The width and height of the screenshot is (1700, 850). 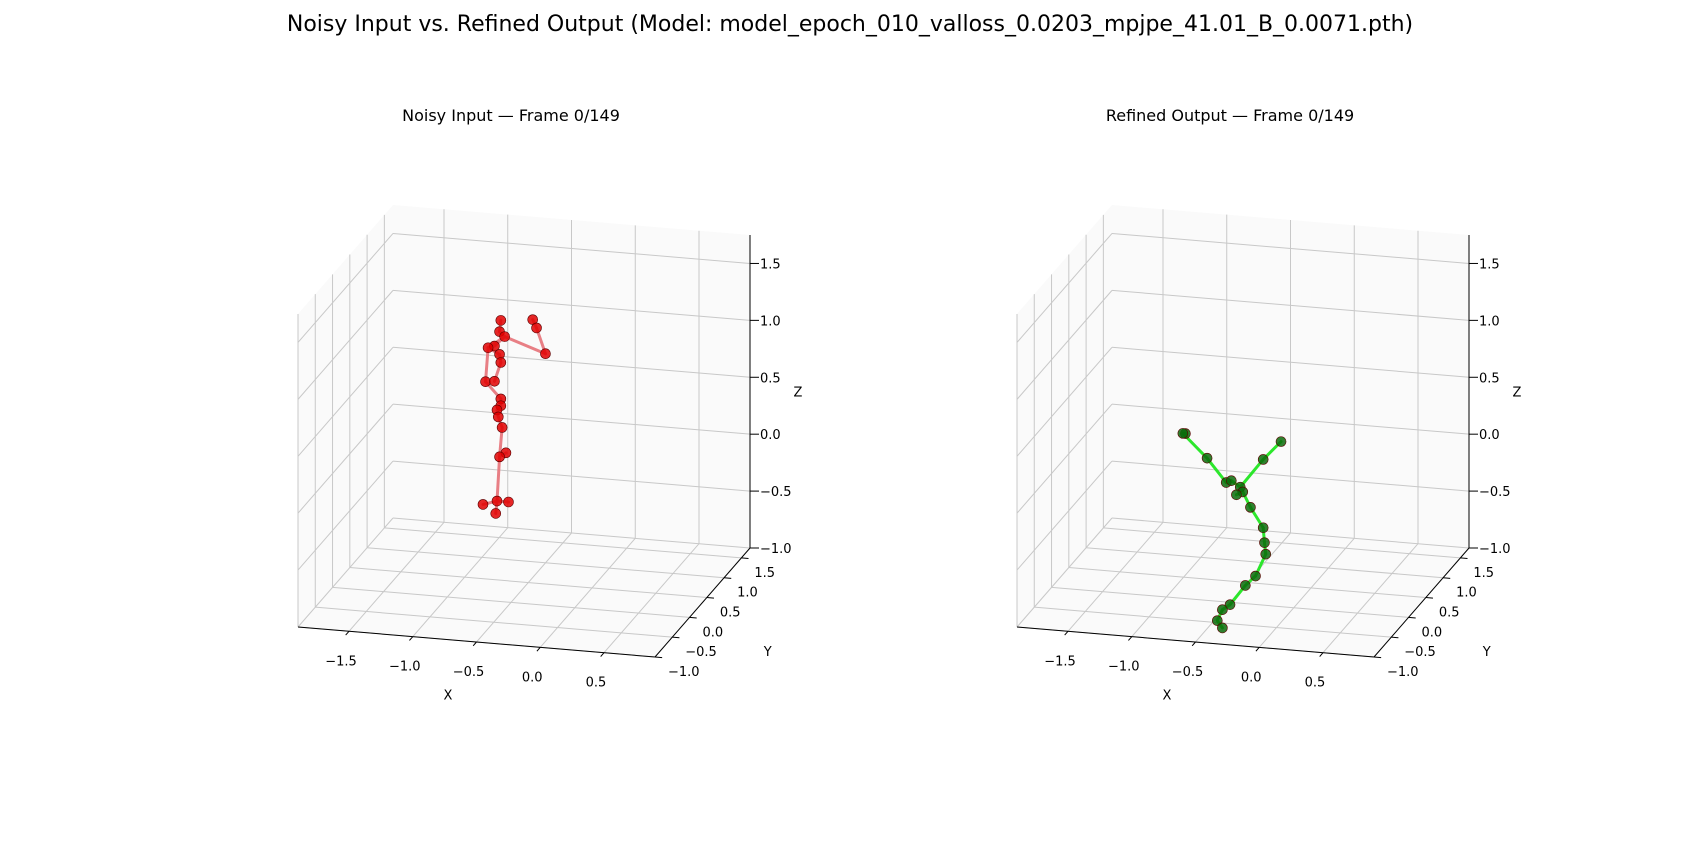 I want to click on refined-output-title: Refined Output — Frame 0/149, so click(x=1230, y=115).